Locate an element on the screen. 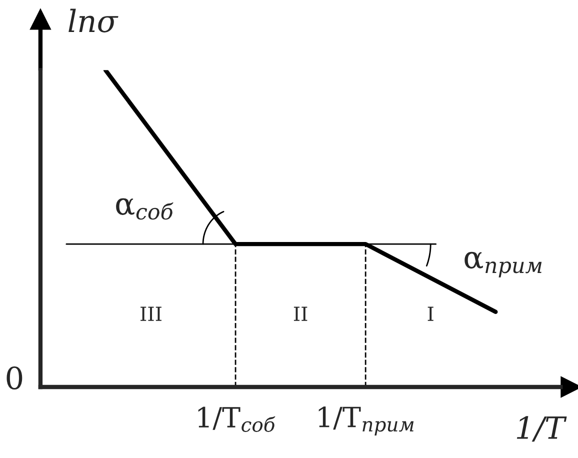  text: 0 is located at coordinates (14, 378).